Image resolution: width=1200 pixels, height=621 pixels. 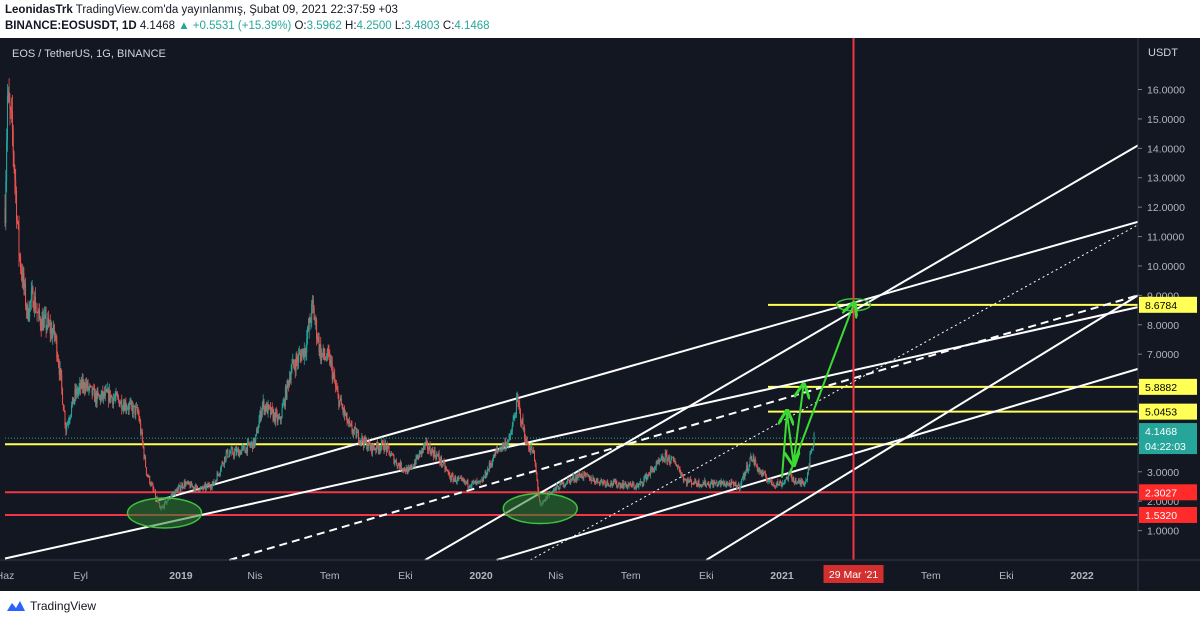 I want to click on author-name: LeonidasTrk, so click(x=39, y=10).